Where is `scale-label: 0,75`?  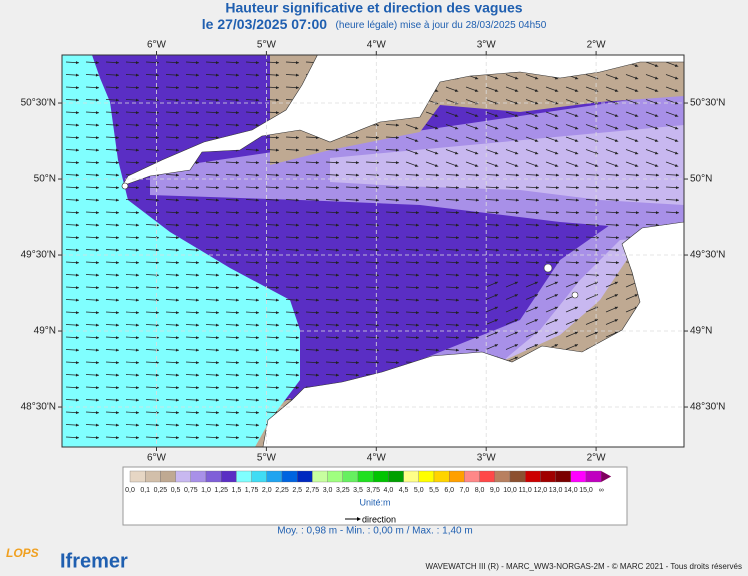 scale-label: 0,75 is located at coordinates (191, 490).